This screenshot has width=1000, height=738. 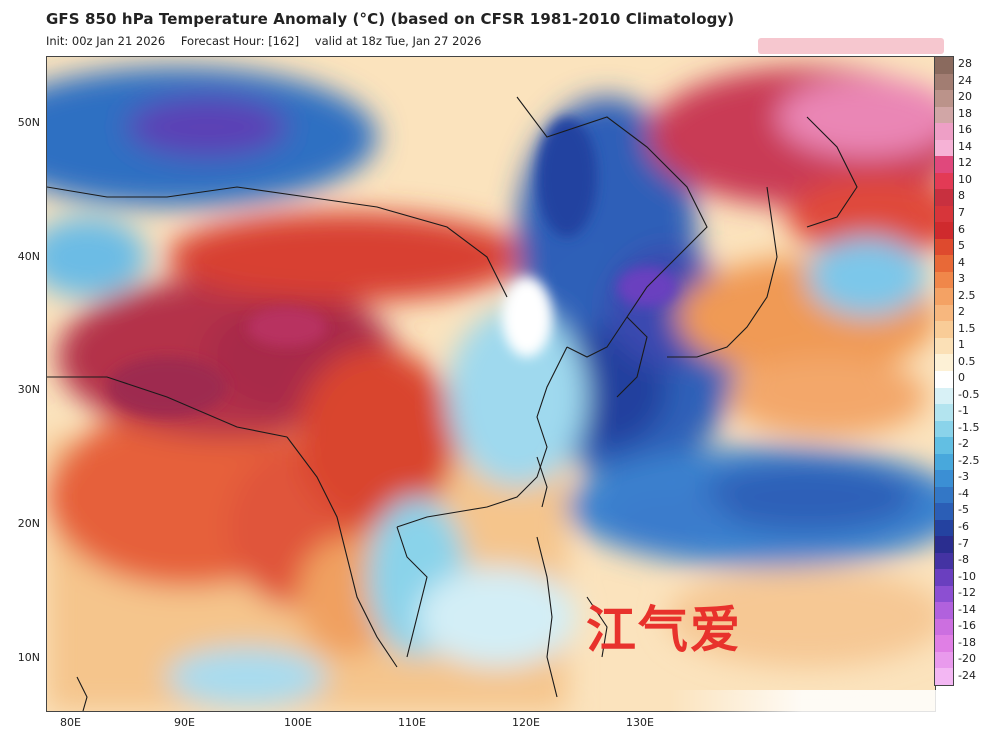 I want to click on lon-label-110e: 110E, so click(x=412, y=722).